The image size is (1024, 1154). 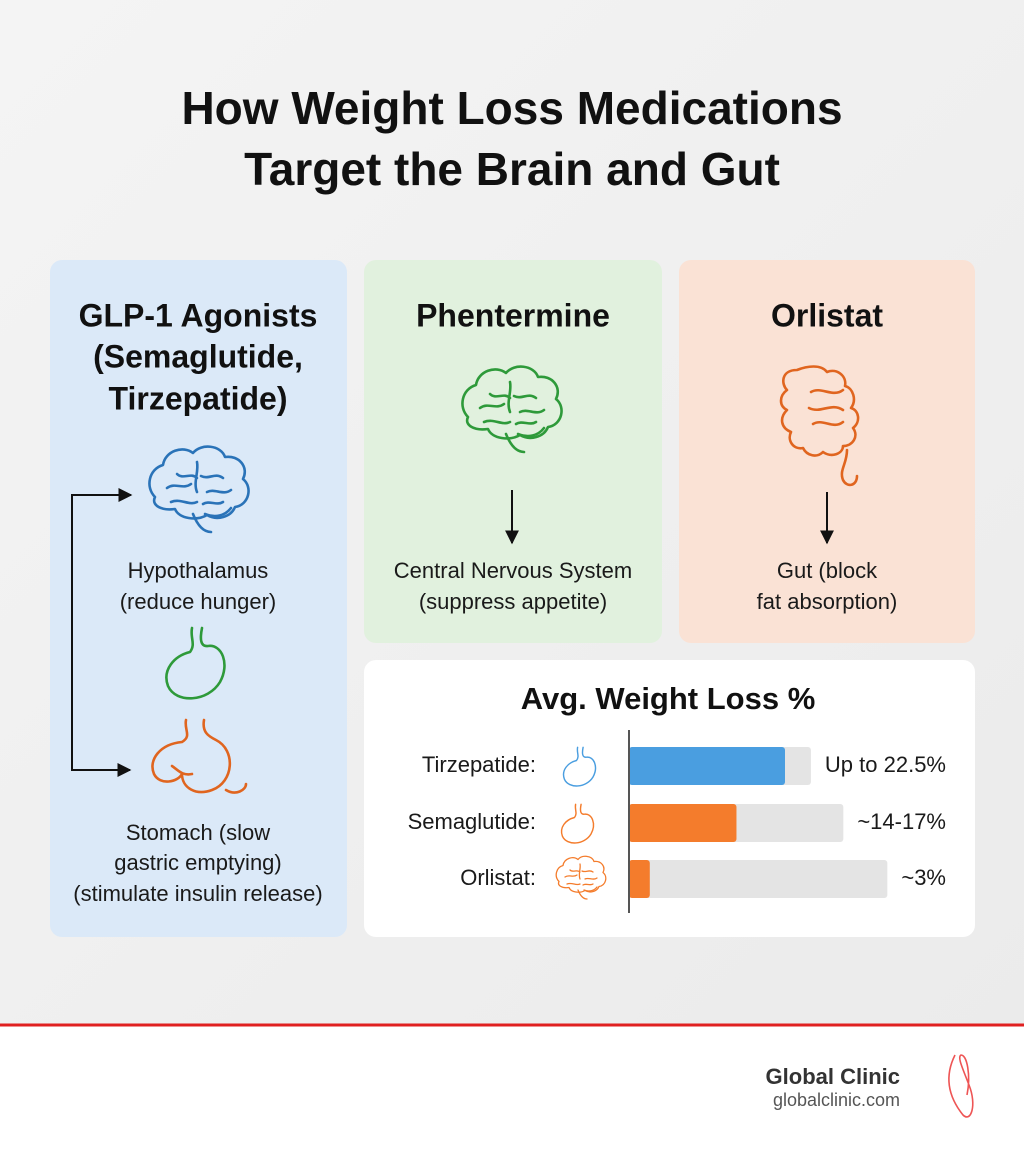 I want to click on target-label: (stimulate insulin release), so click(x=197, y=893).